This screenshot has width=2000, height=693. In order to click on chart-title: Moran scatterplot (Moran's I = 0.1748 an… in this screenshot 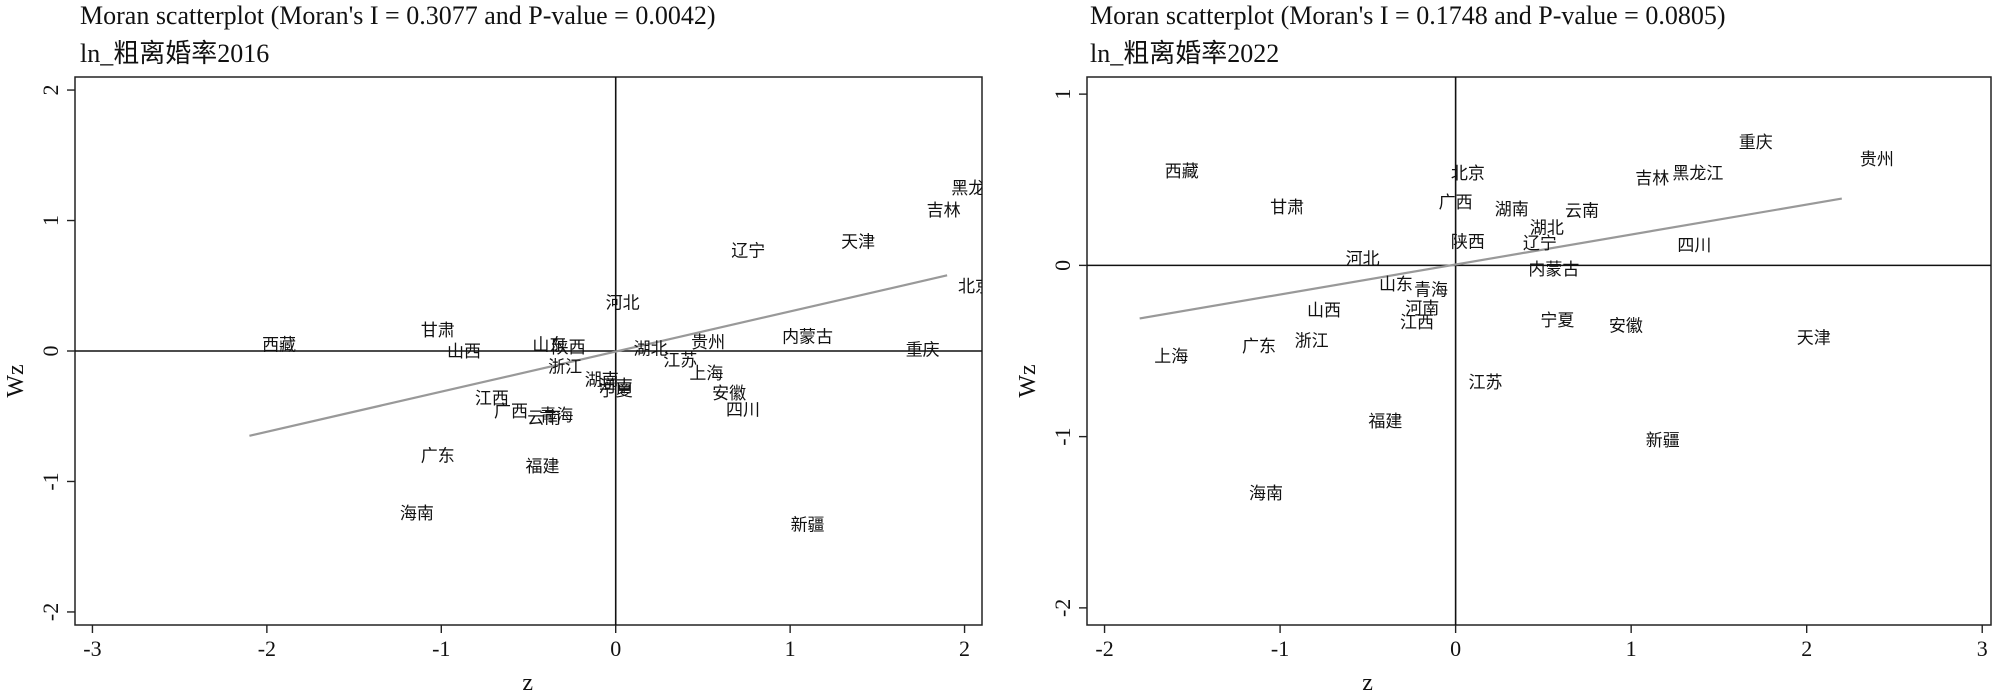, I will do `click(1408, 15)`.